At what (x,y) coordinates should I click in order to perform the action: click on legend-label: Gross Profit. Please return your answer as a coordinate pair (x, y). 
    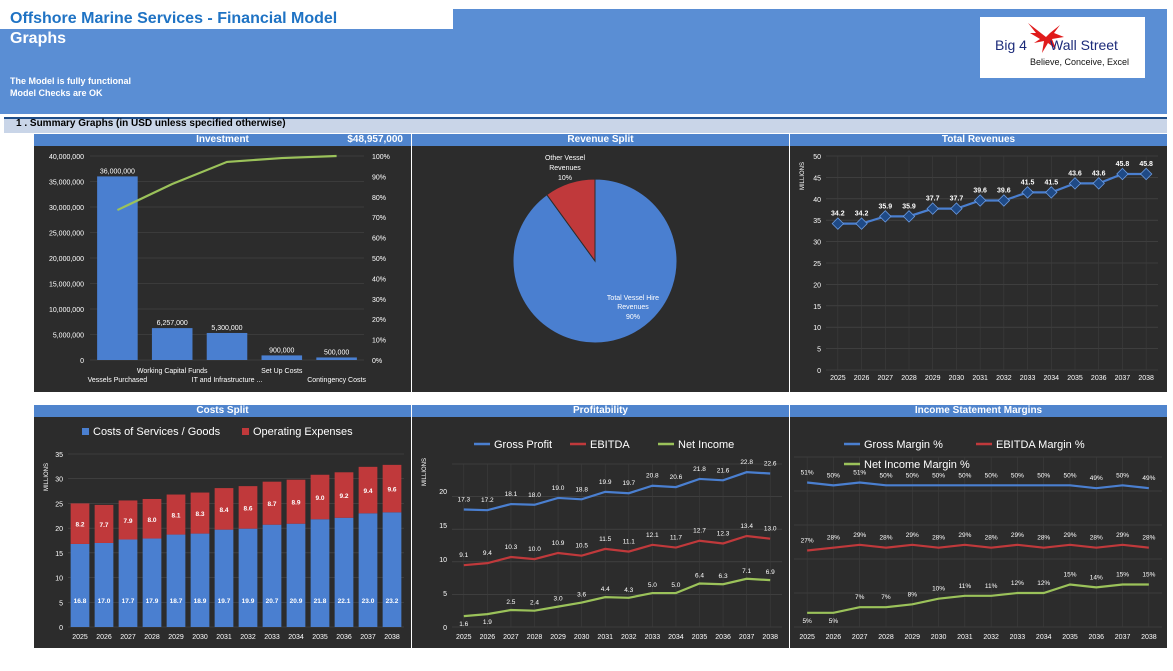
    Looking at the image, I should click on (523, 445).